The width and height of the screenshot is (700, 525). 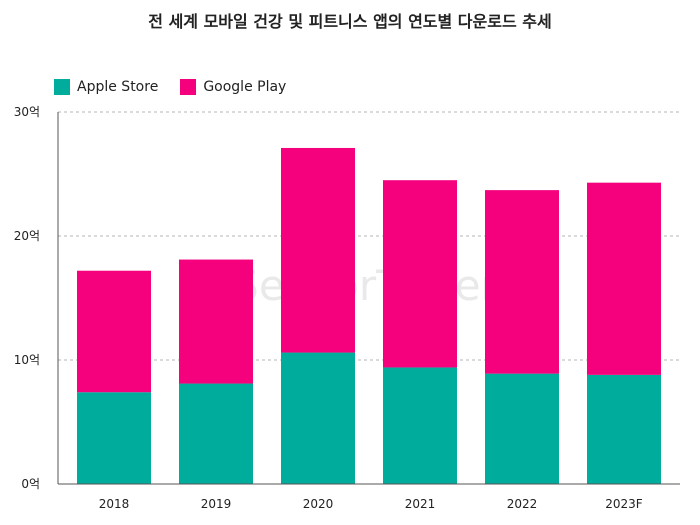 What do you see at coordinates (216, 433) in the screenshot?
I see `bar-apple-store-2019` at bounding box center [216, 433].